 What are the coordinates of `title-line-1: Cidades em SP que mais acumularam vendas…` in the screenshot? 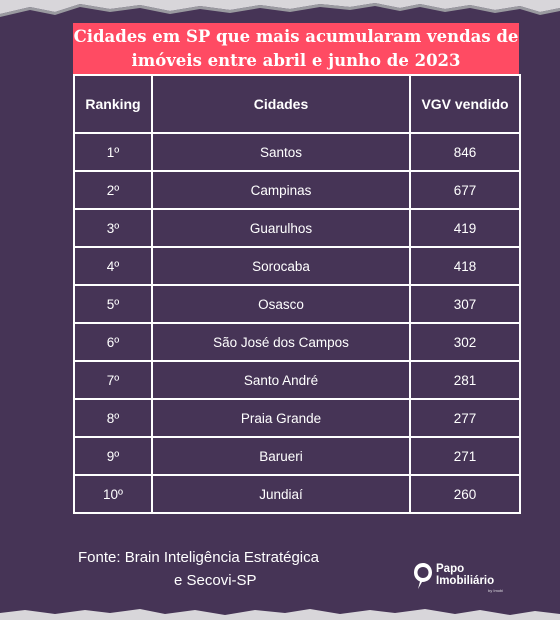 It's located at (296, 36).